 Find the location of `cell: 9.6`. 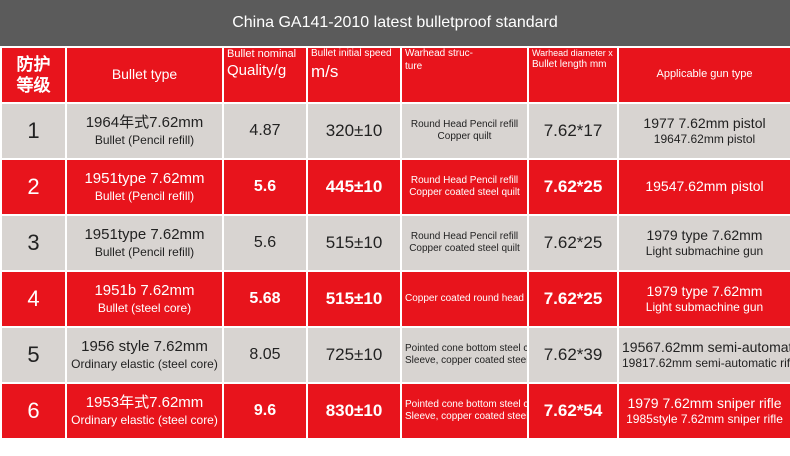

cell: 9.6 is located at coordinates (265, 411).